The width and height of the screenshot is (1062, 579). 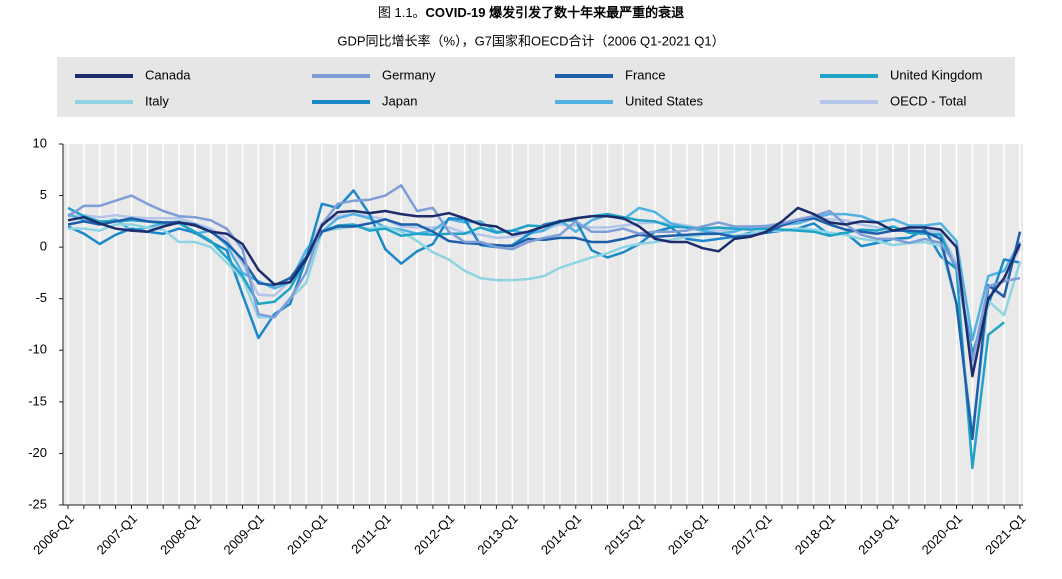 I want to click on x-tick-label: 2021-Q1, so click(x=1005, y=534).